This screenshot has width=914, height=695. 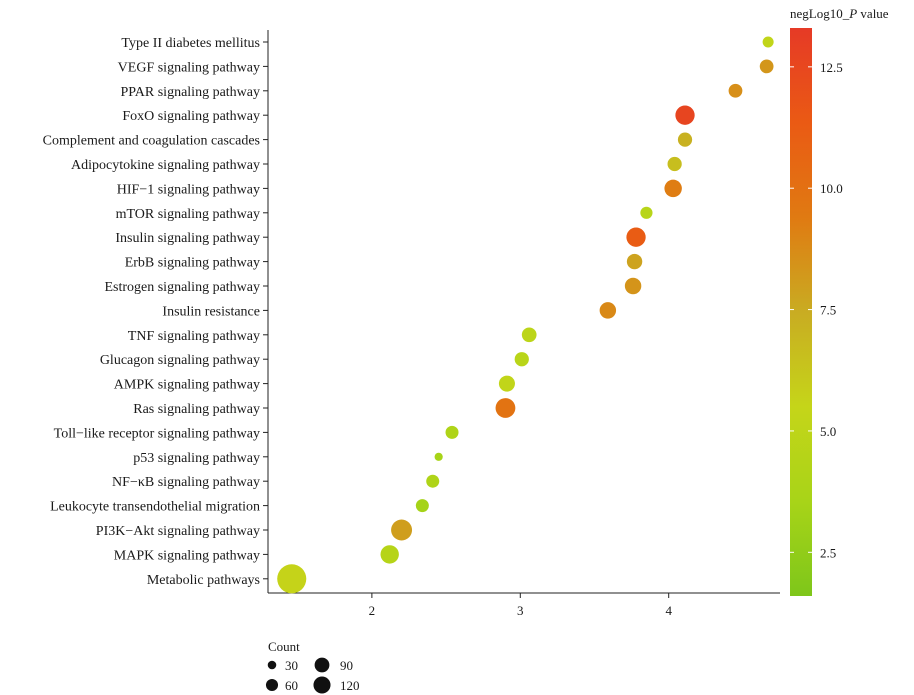 What do you see at coordinates (668, 610) in the screenshot?
I see `x-tick-label: 4` at bounding box center [668, 610].